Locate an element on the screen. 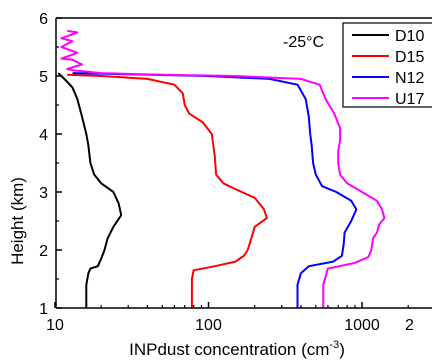  x-axis-title-main: INPdust concentration (cm is located at coordinates (229, 349).